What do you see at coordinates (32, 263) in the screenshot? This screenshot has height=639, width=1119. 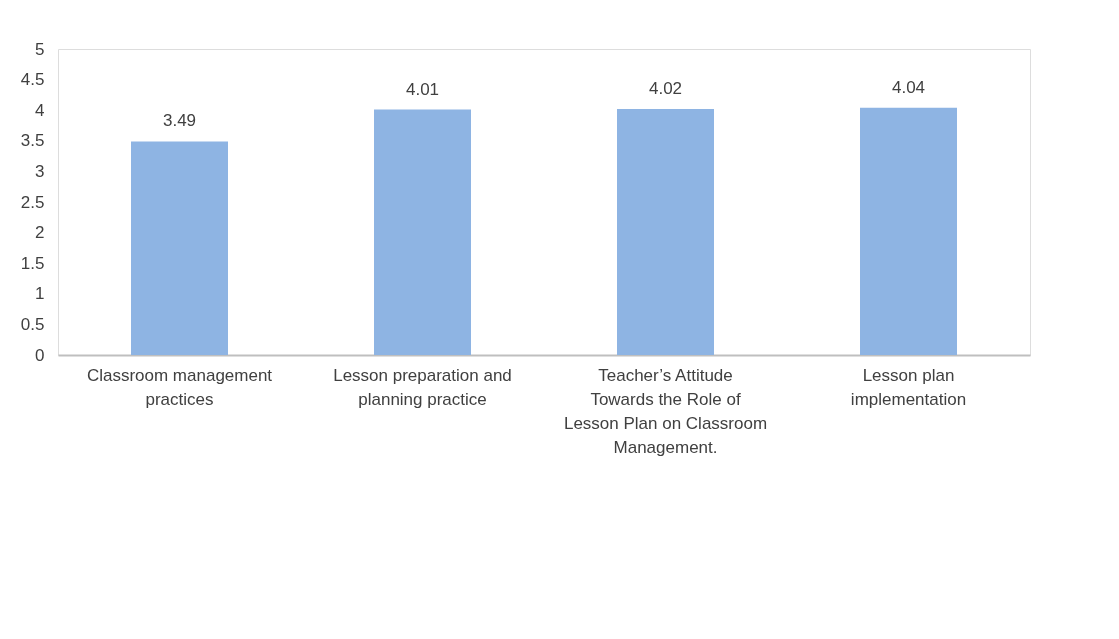 I see `y-tick-label: 1.5` at bounding box center [32, 263].